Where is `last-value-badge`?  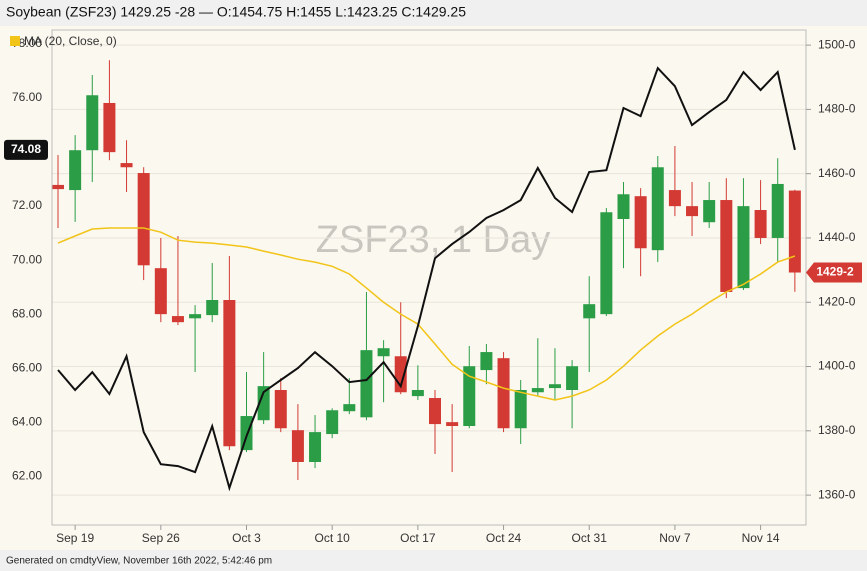 last-value-badge is located at coordinates (26, 149).